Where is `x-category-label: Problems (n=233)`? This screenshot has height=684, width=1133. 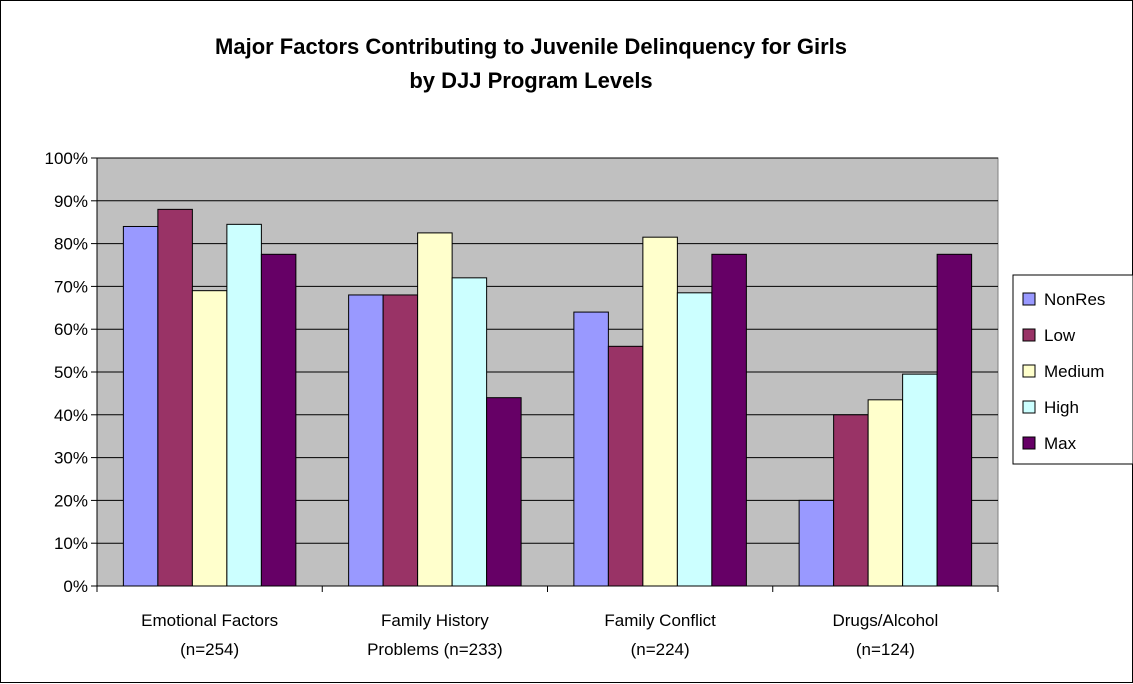 x-category-label: Problems (n=233) is located at coordinates (435, 649).